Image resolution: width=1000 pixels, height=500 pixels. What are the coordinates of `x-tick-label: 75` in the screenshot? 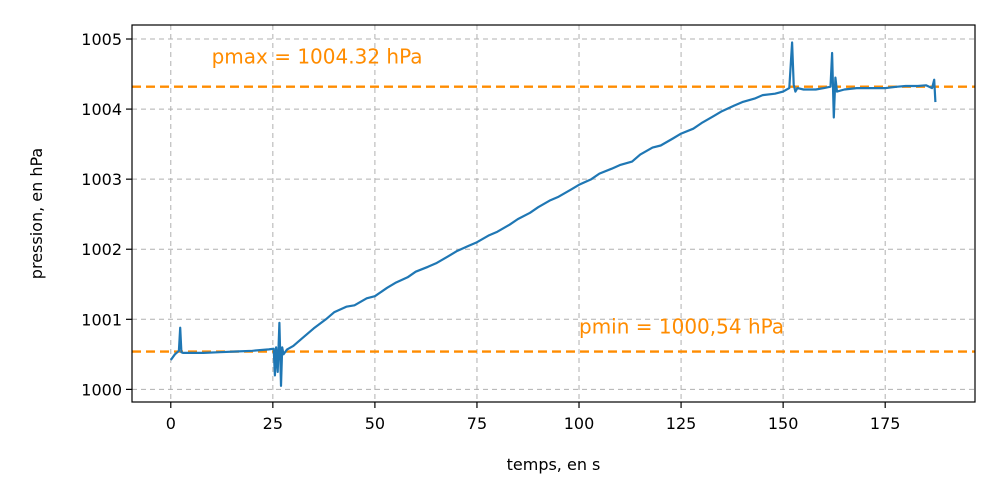 It's located at (477, 423).